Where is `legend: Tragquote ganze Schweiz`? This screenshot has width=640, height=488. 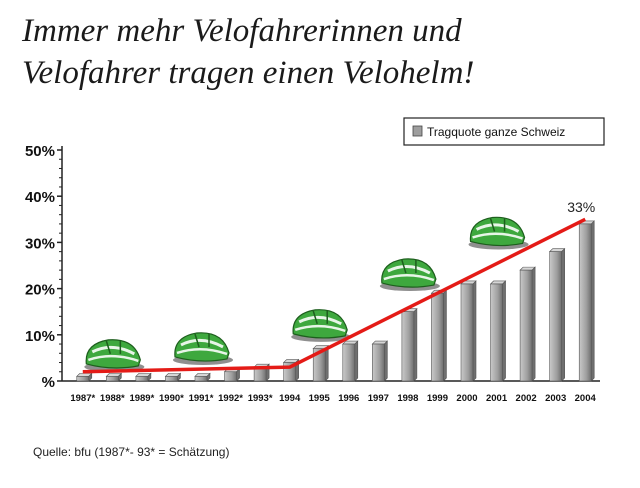
legend: Tragquote ganze Schweiz is located at coordinates (504, 131).